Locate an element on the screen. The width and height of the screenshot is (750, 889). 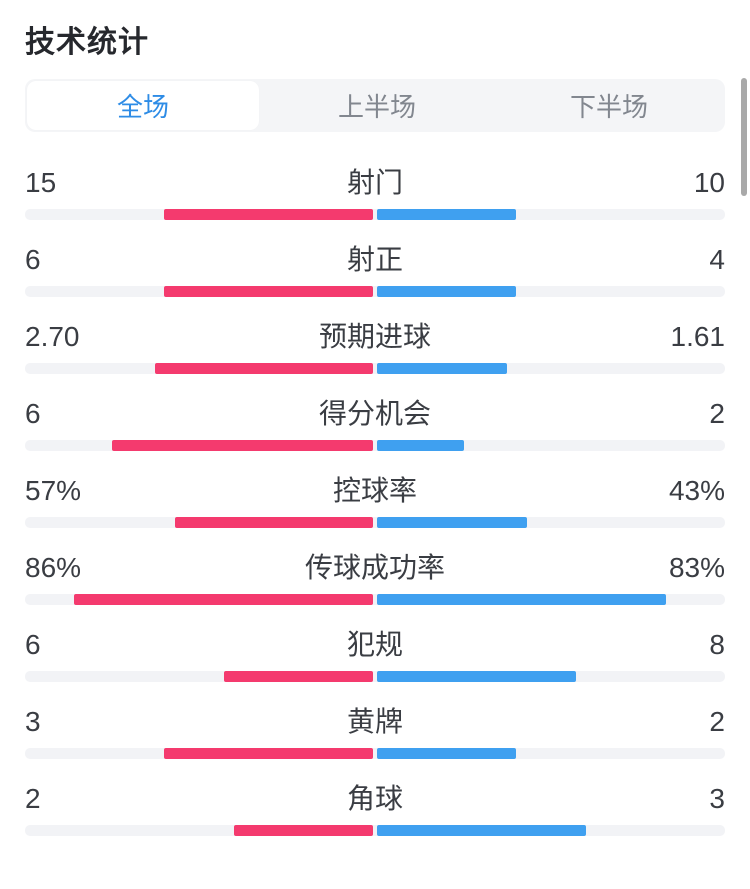
period-tabs: 全场 上半场 下半场 is located at coordinates (375, 105).